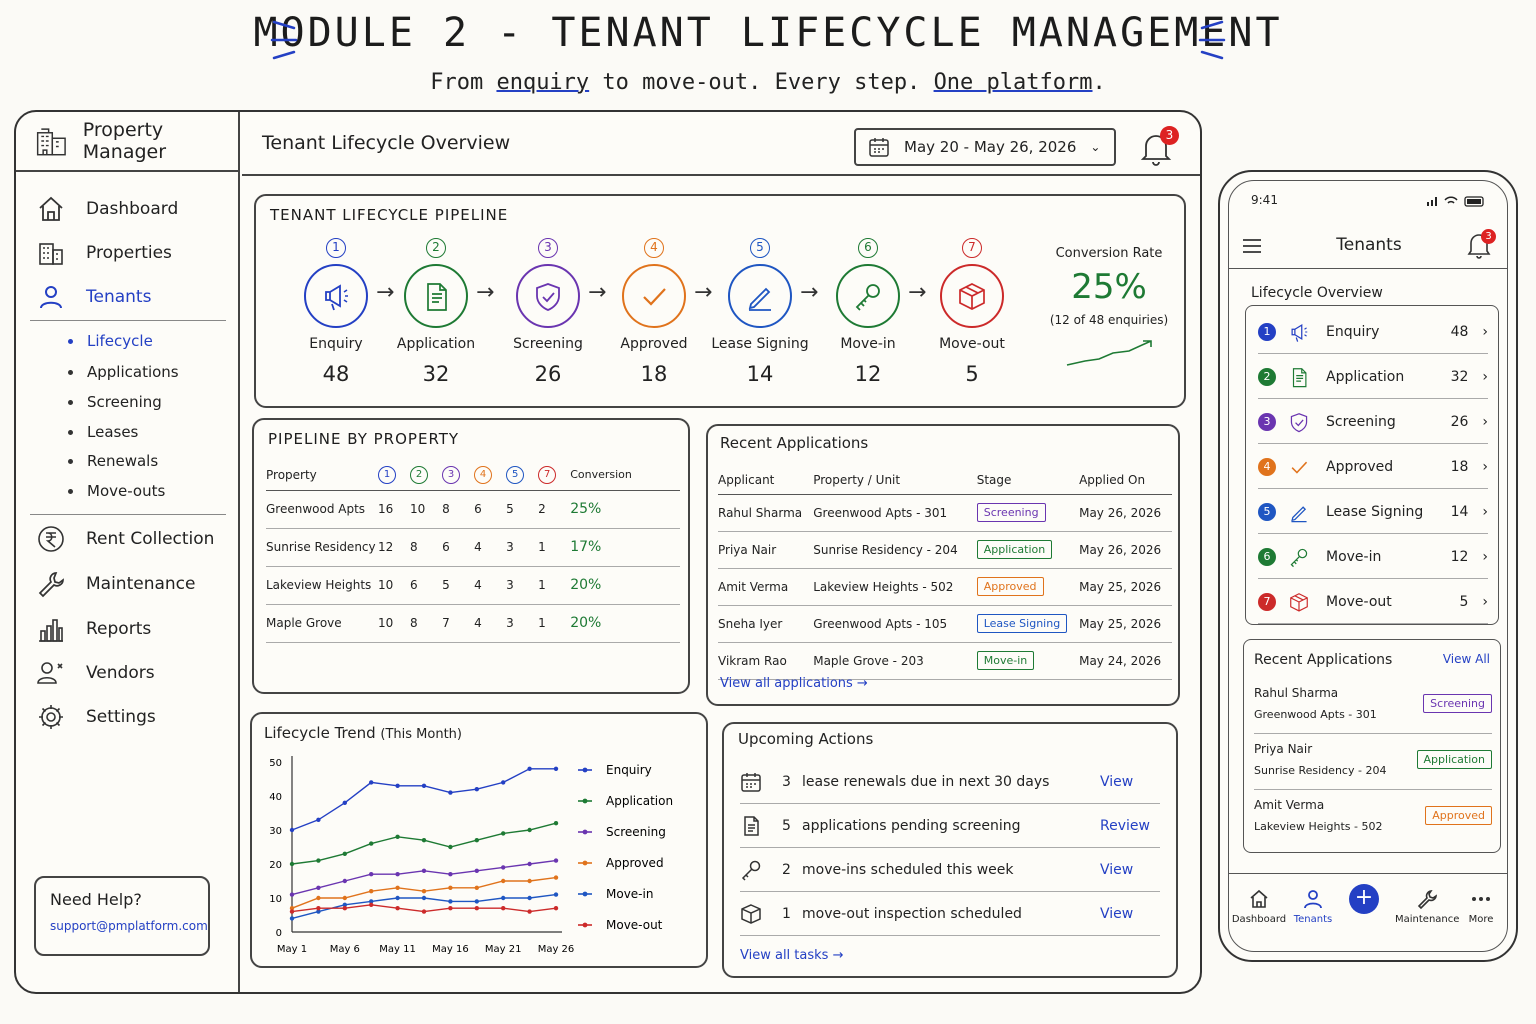 The width and height of the screenshot is (1536, 1024). What do you see at coordinates (972, 312) in the screenshot?
I see `pipeline-stage-move-out: 7 Move-out 5` at bounding box center [972, 312].